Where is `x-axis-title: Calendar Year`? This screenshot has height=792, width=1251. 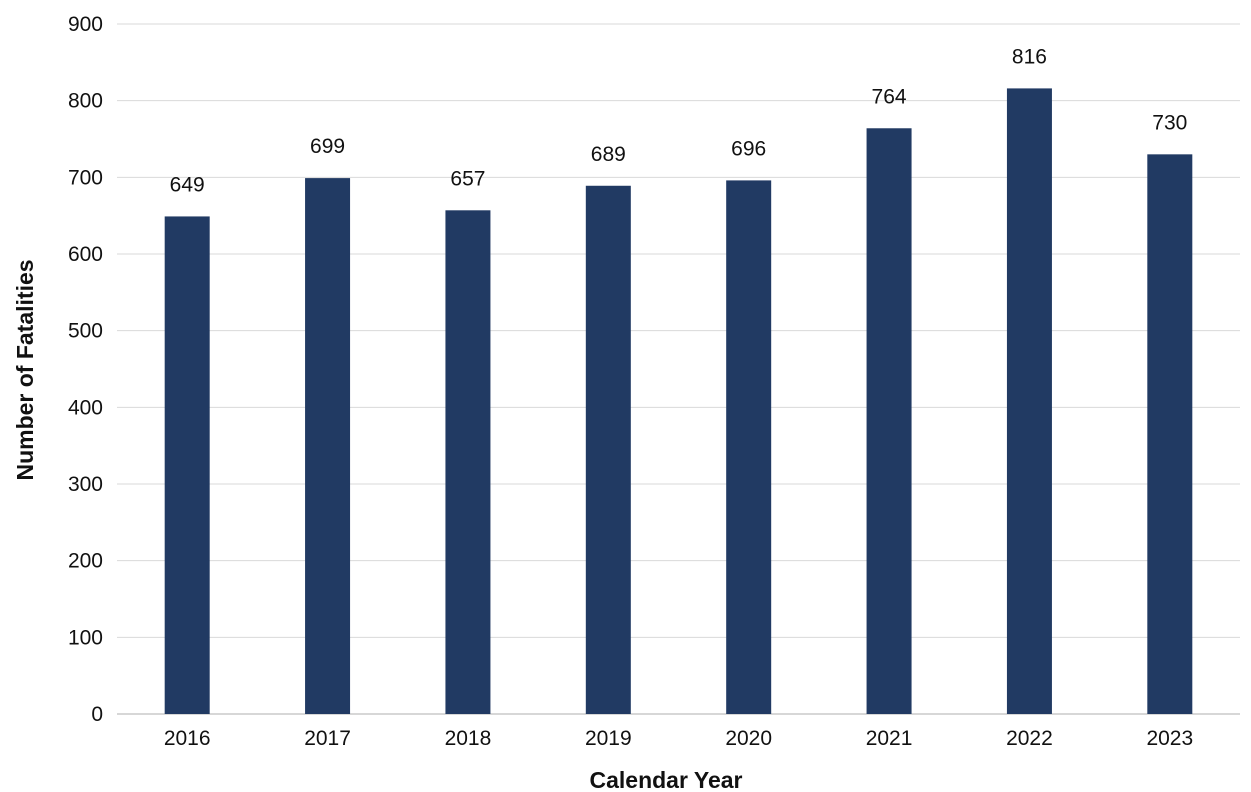 x-axis-title: Calendar Year is located at coordinates (665, 779).